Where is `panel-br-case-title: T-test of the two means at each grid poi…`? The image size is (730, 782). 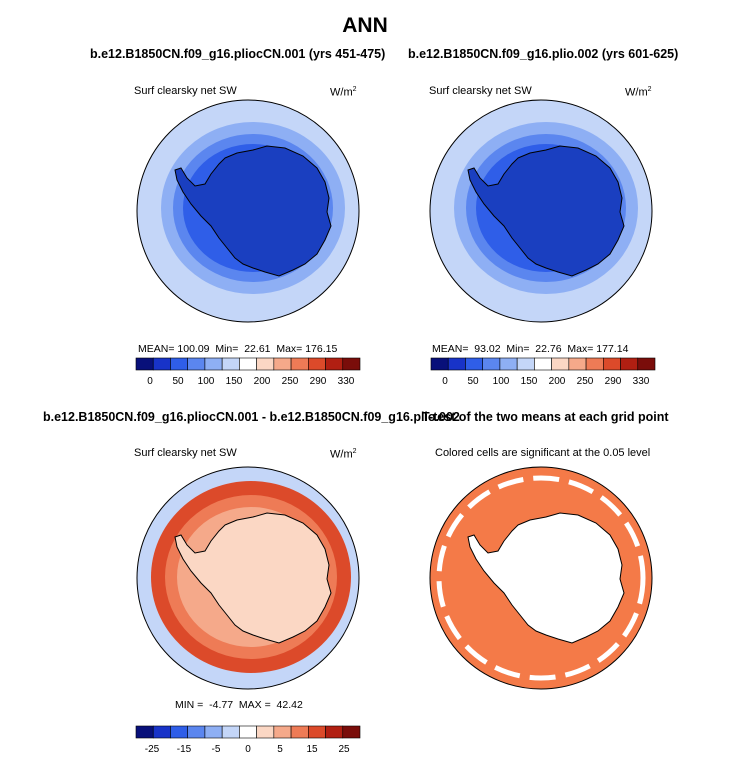 panel-br-case-title: T-test of the two means at each grid poi… is located at coordinates (545, 417).